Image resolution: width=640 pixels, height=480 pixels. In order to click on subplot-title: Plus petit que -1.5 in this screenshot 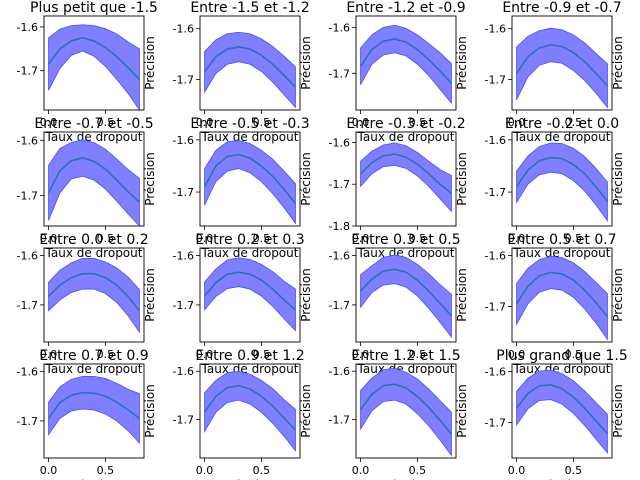, I will do `click(94, 8)`.